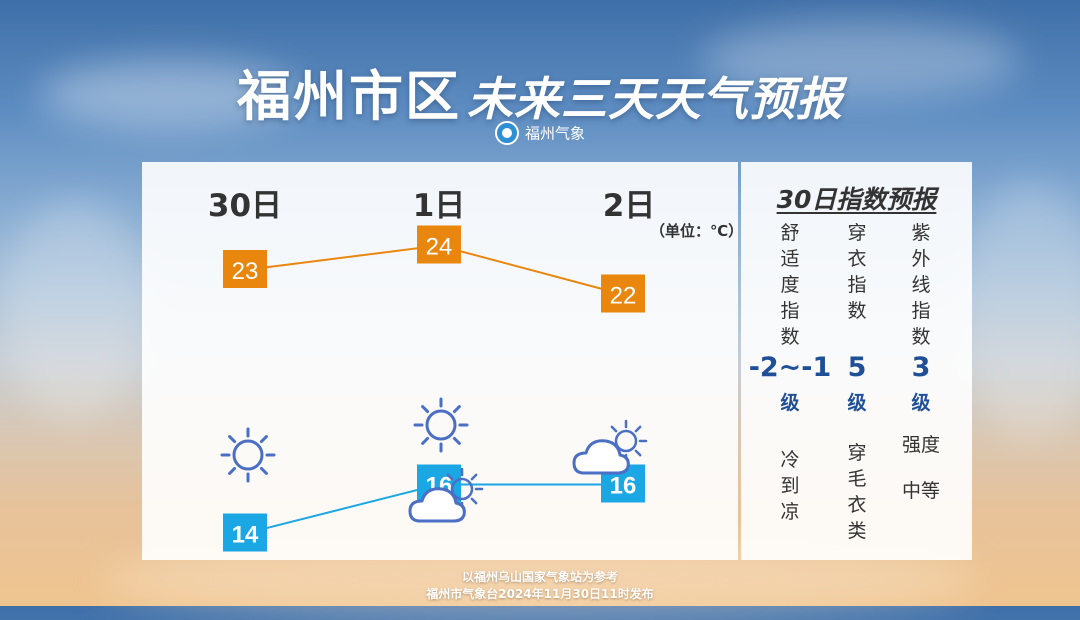  Describe the element at coordinates (439, 206) in the screenshot. I see `day-label: 1日` at that location.